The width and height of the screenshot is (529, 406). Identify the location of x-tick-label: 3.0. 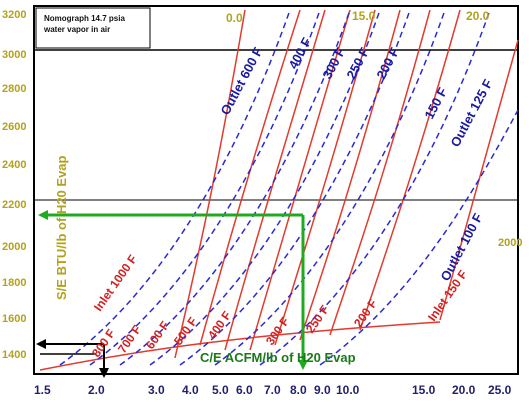
(156, 390).